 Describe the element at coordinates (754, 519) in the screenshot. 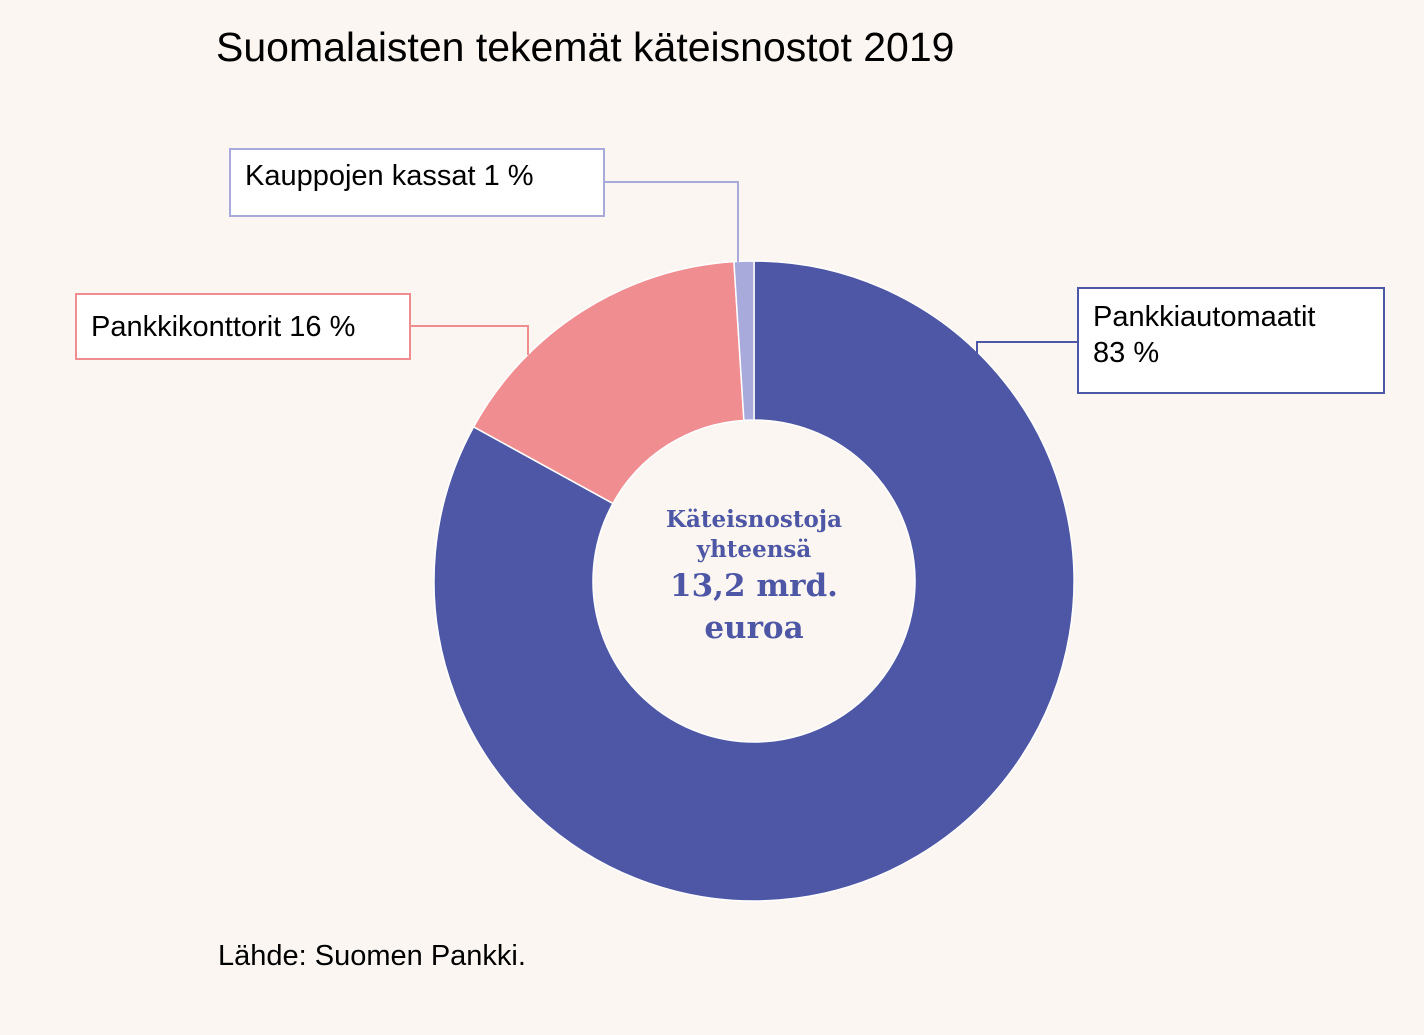

I see `center-text-line: Käteisnostoja` at that location.